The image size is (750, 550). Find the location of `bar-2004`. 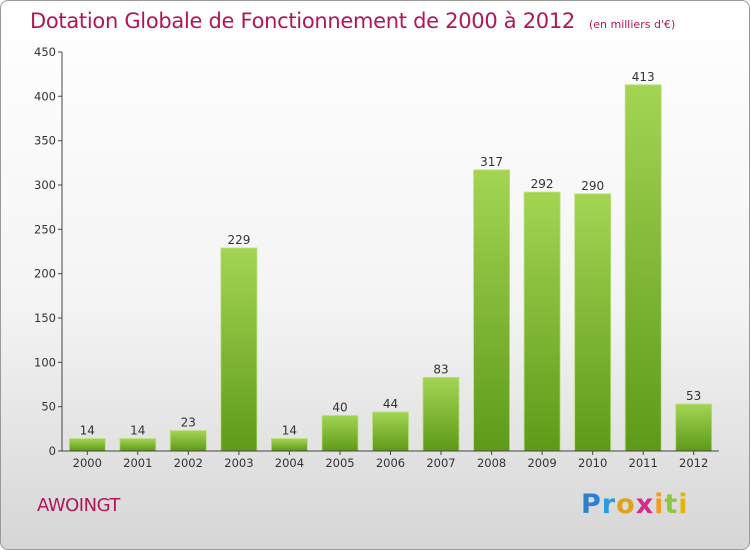

bar-2004 is located at coordinates (289, 445).